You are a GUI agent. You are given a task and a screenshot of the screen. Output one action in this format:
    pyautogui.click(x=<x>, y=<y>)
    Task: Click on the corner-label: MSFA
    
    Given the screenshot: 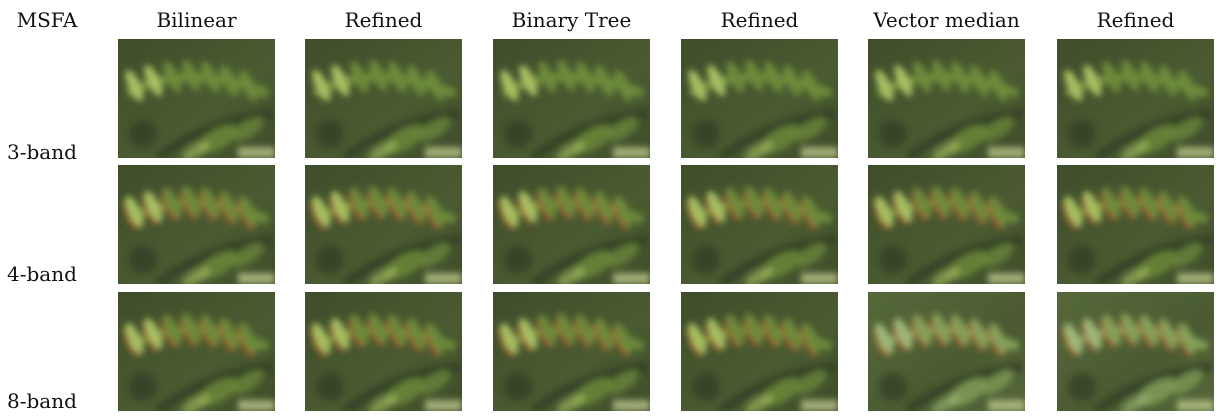 What is the action you would take?
    pyautogui.click(x=47, y=20)
    